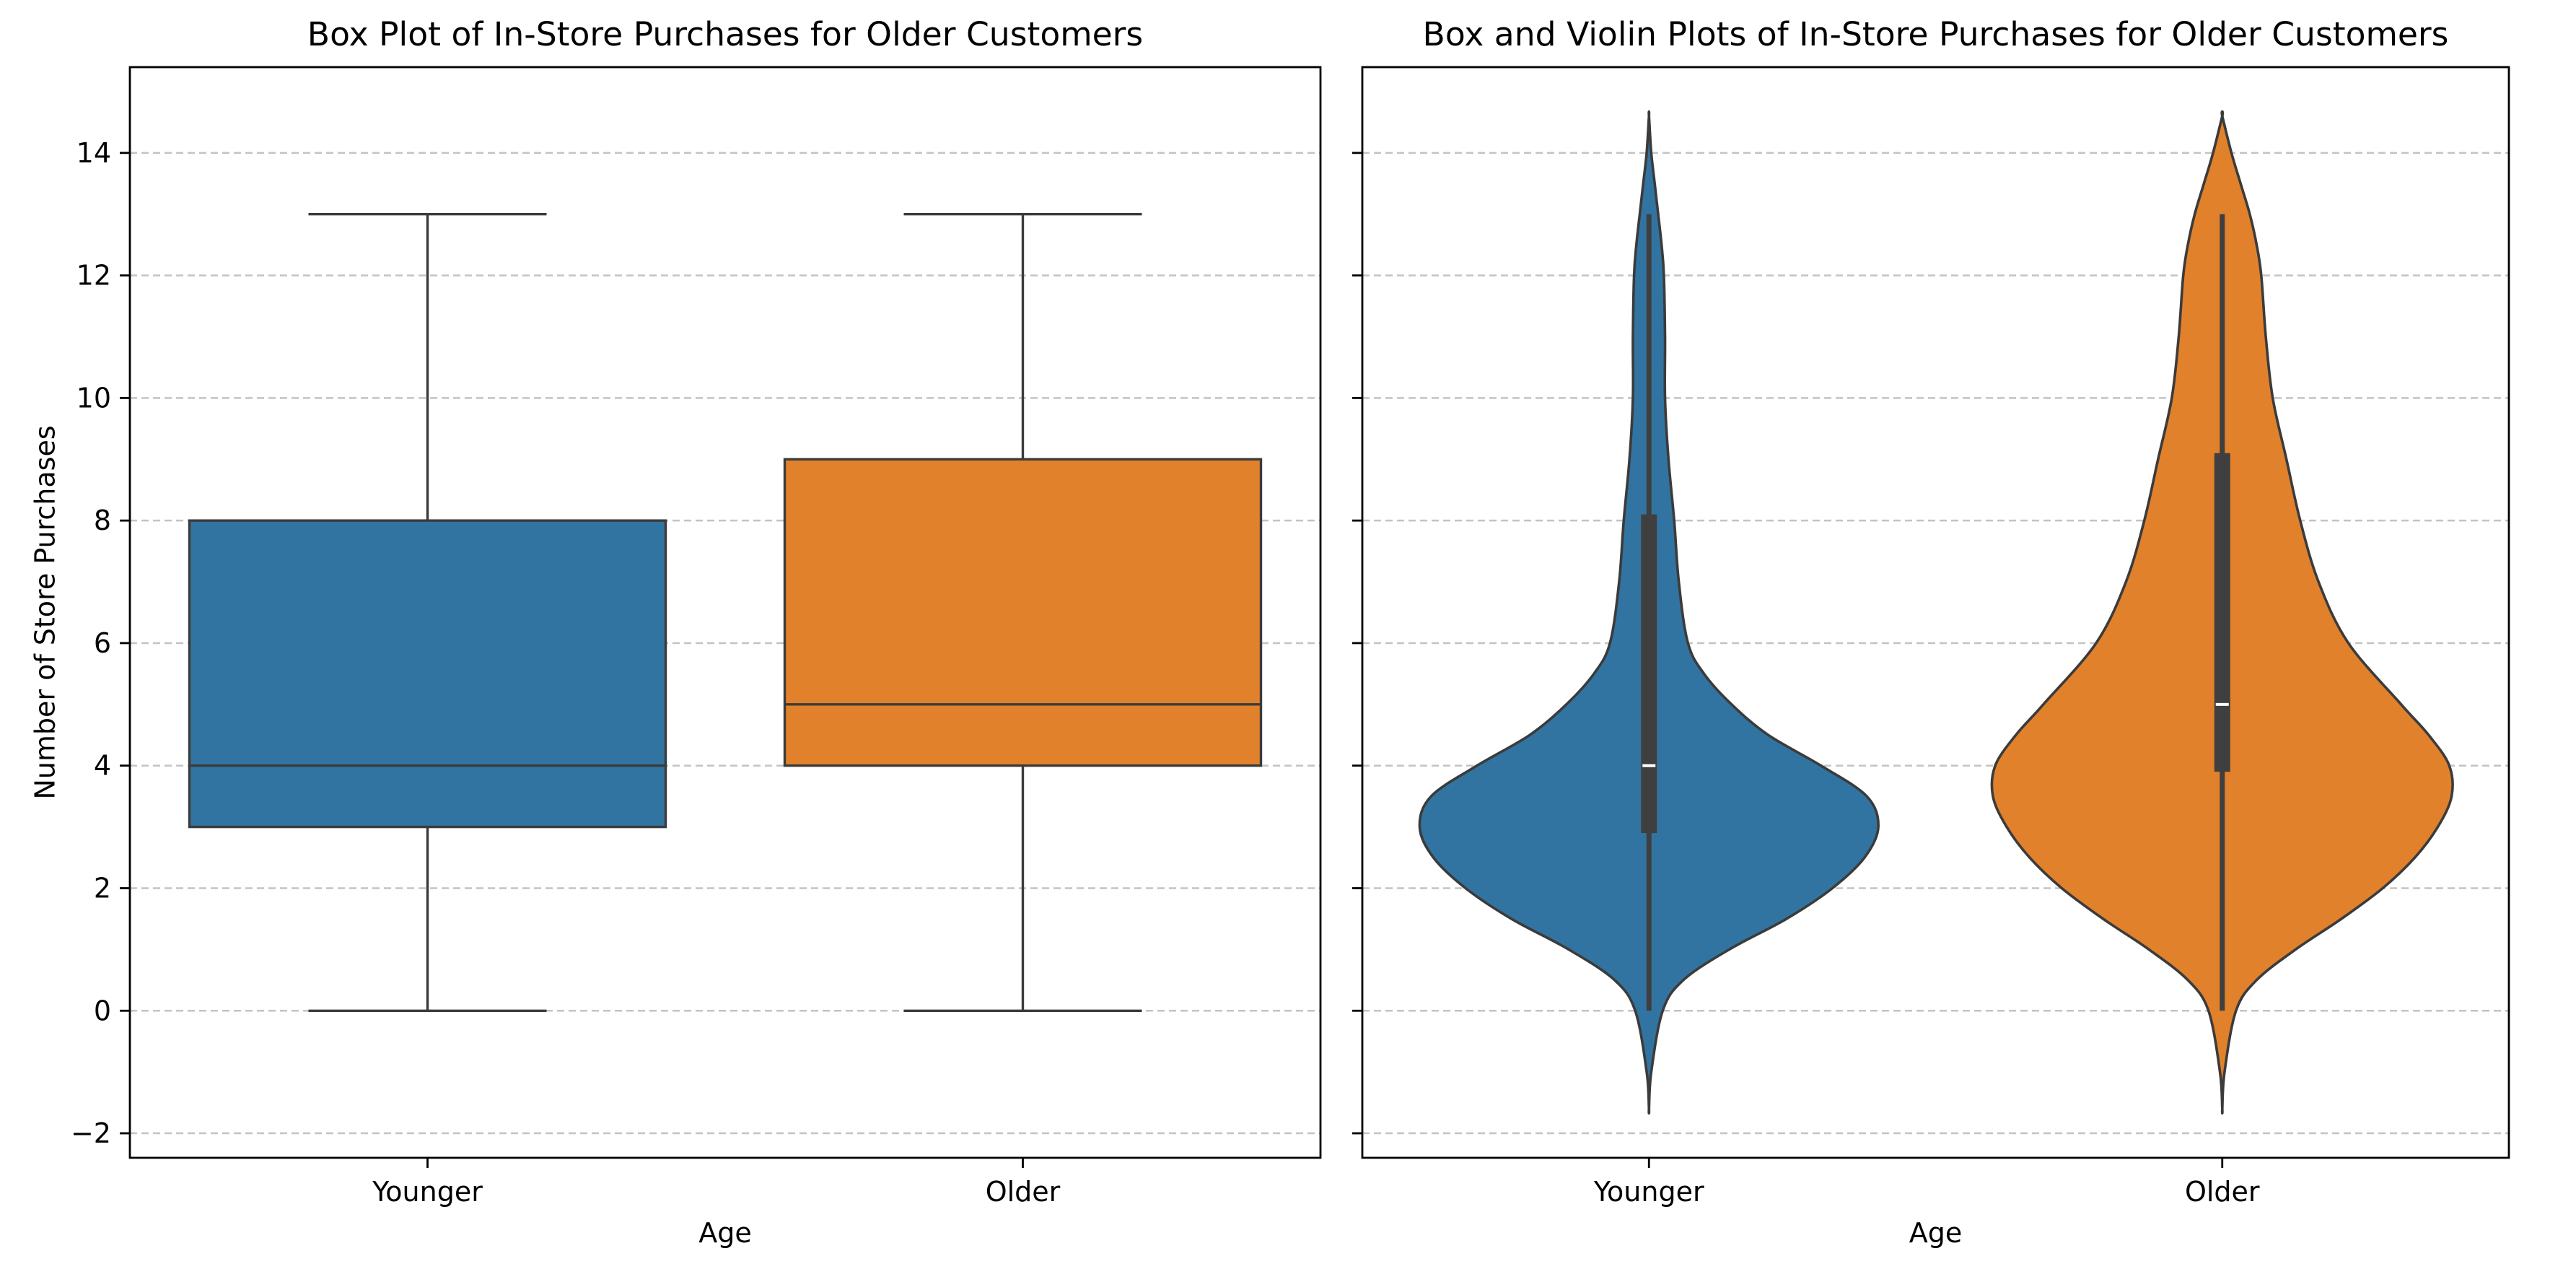  What do you see at coordinates (45, 612) in the screenshot?
I see `y-axis-label: Number of Store Purchases` at bounding box center [45, 612].